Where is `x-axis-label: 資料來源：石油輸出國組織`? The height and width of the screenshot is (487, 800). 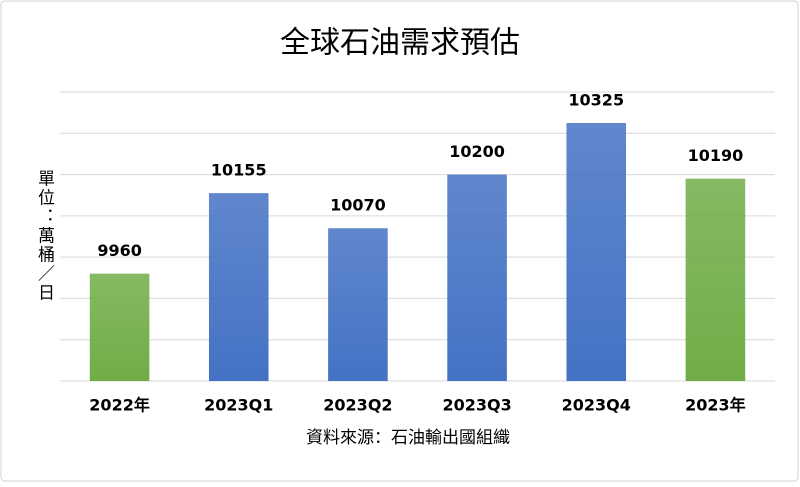 x-axis-label: 資料來源：石油輸出國組織 is located at coordinates (408, 438).